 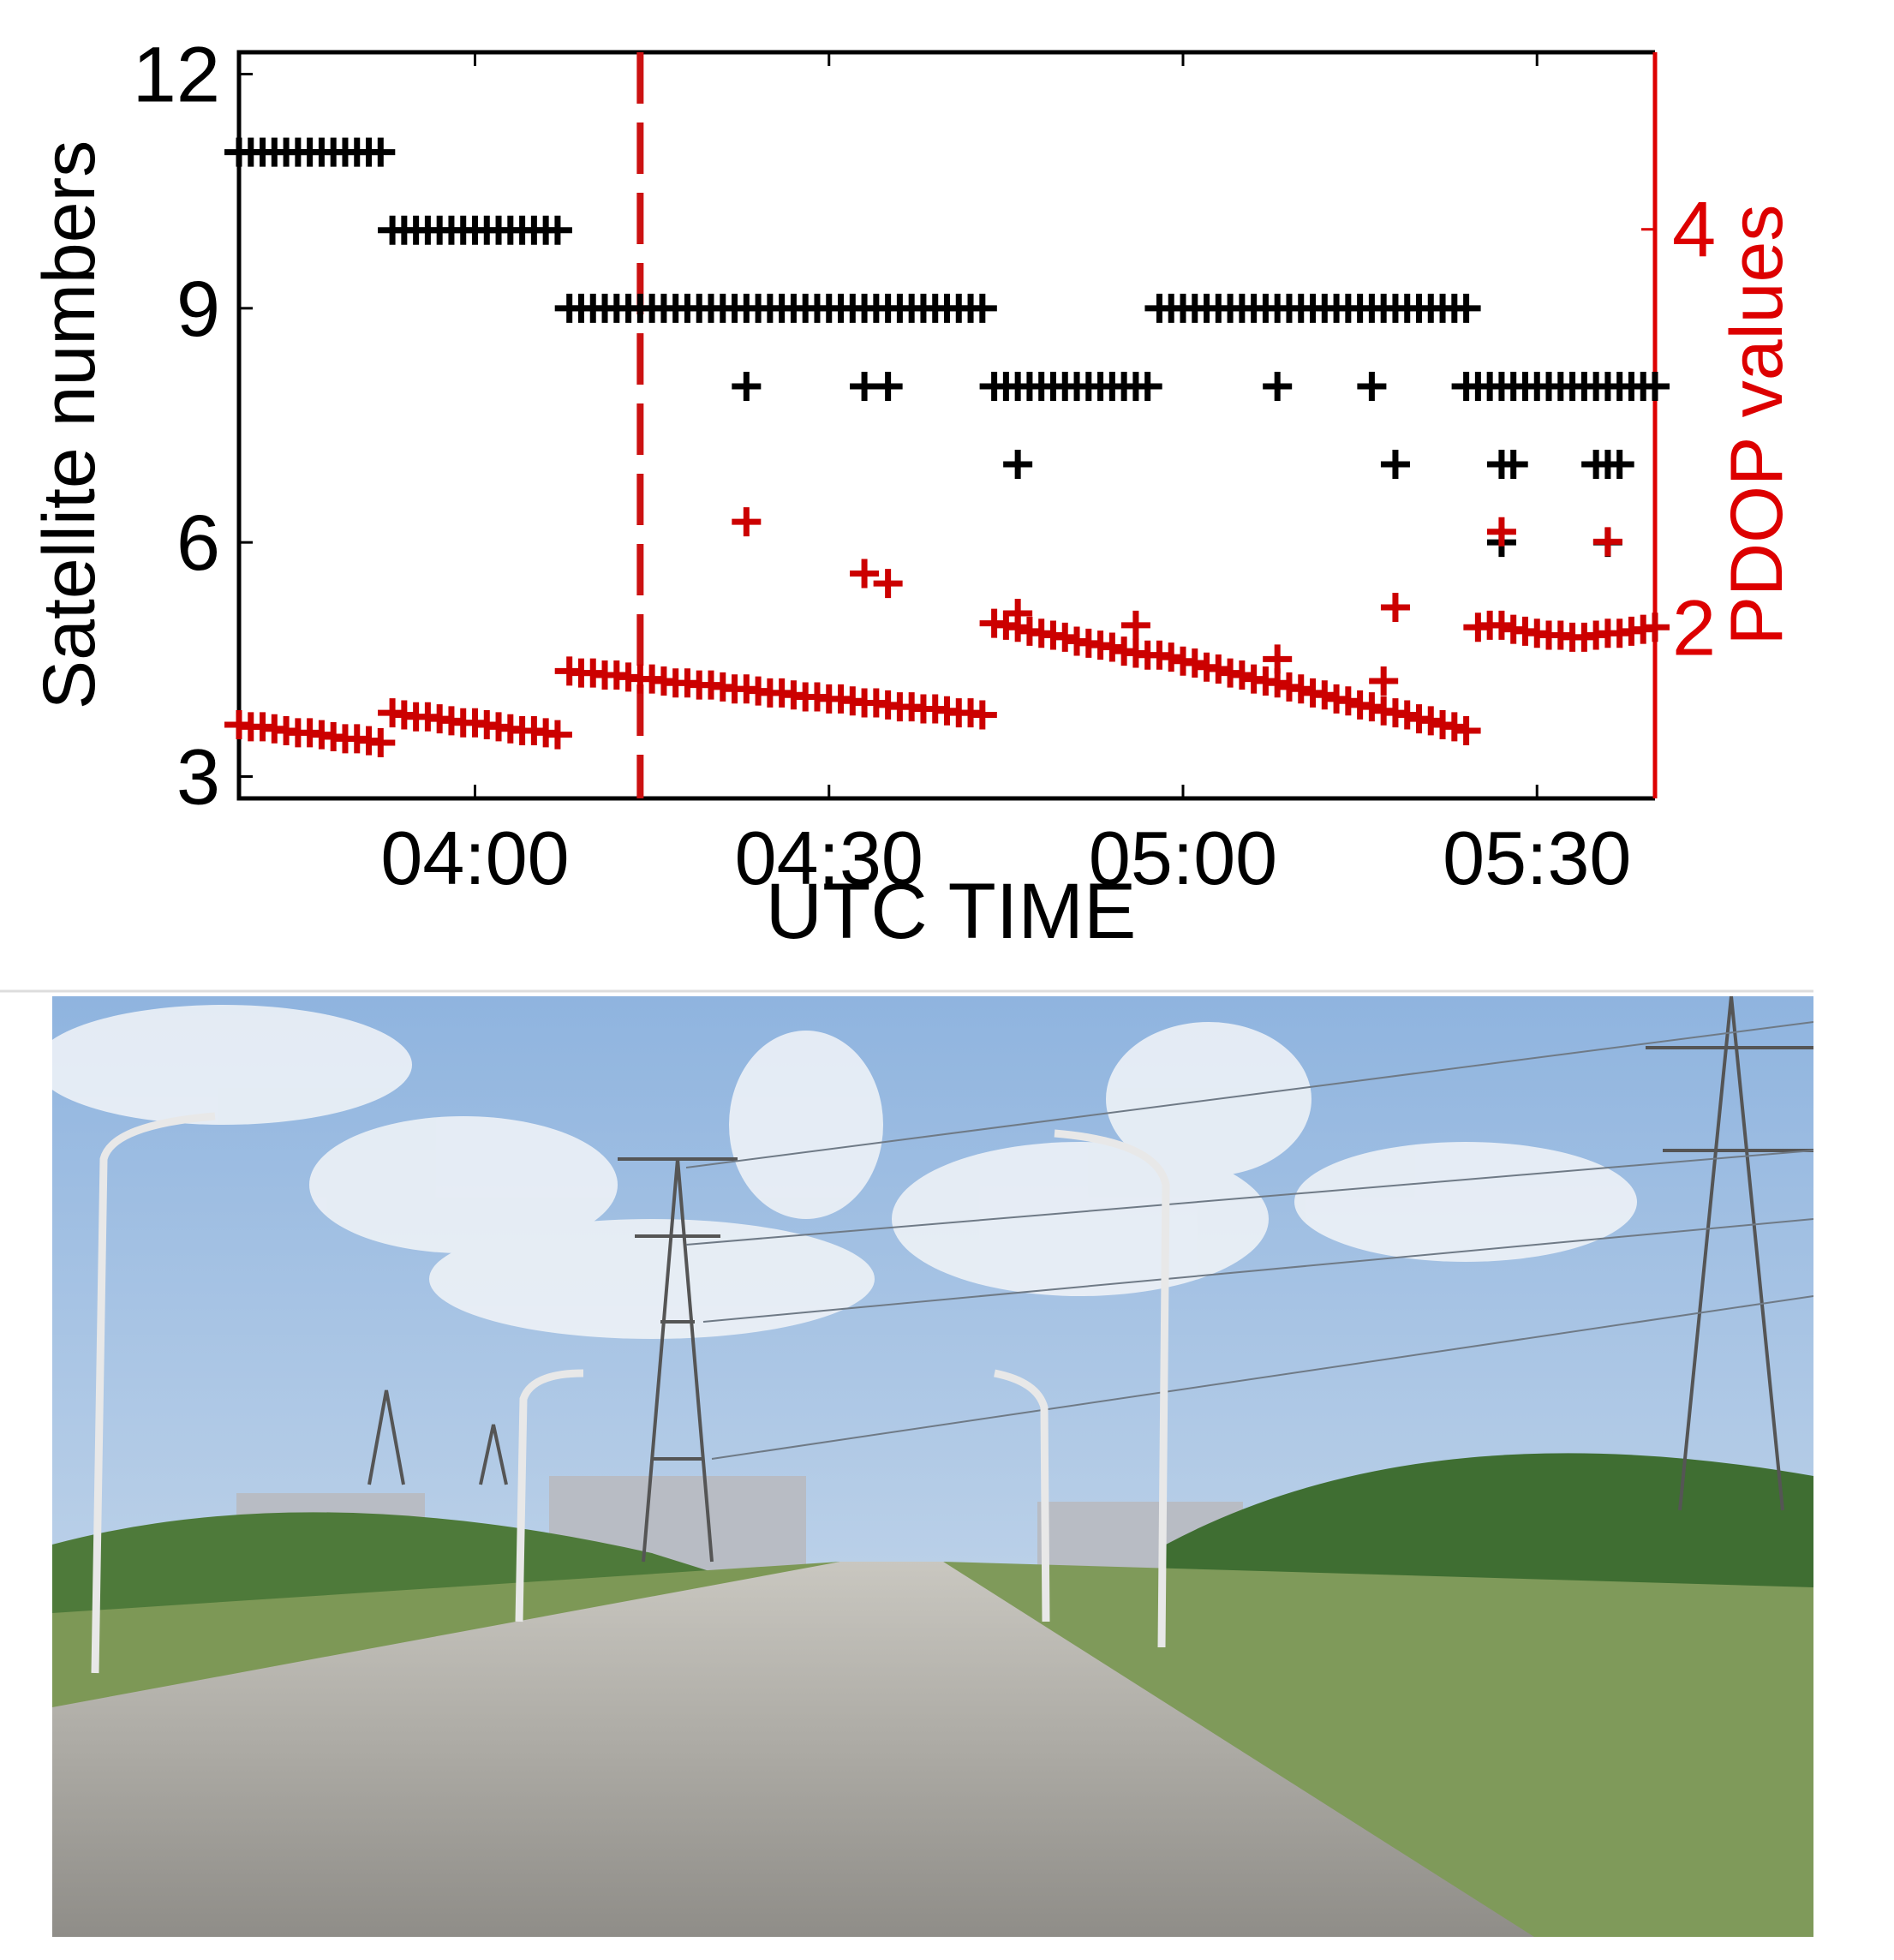 I want to click on y-tick-label: 3, so click(x=198, y=777).